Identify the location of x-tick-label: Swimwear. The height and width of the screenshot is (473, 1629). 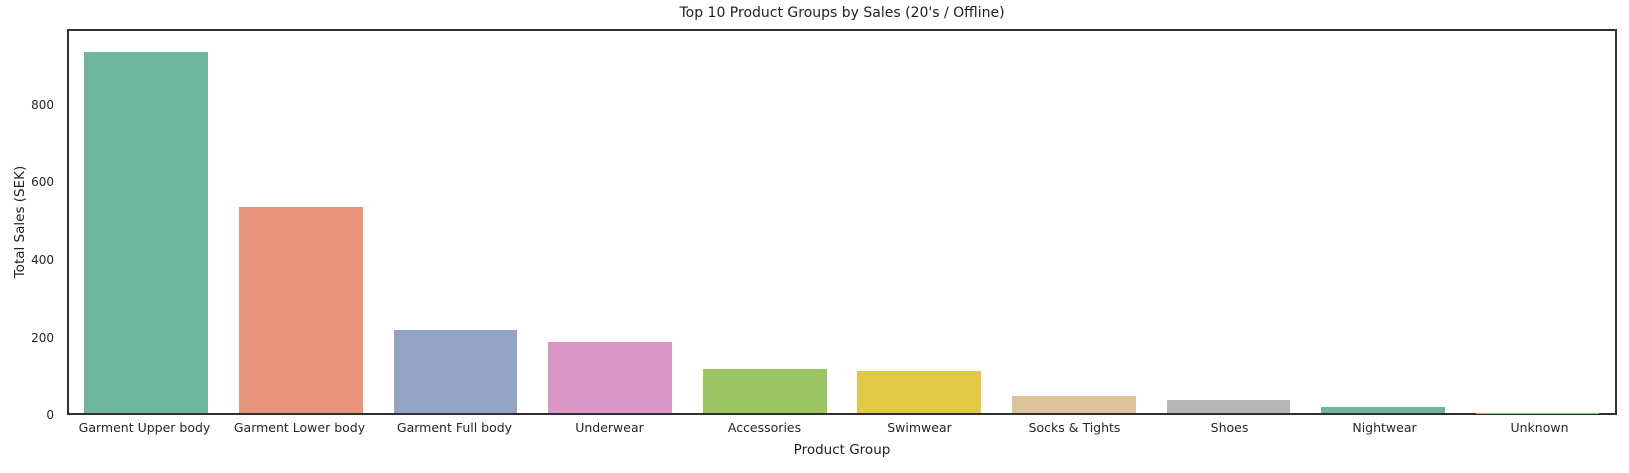
(919, 427).